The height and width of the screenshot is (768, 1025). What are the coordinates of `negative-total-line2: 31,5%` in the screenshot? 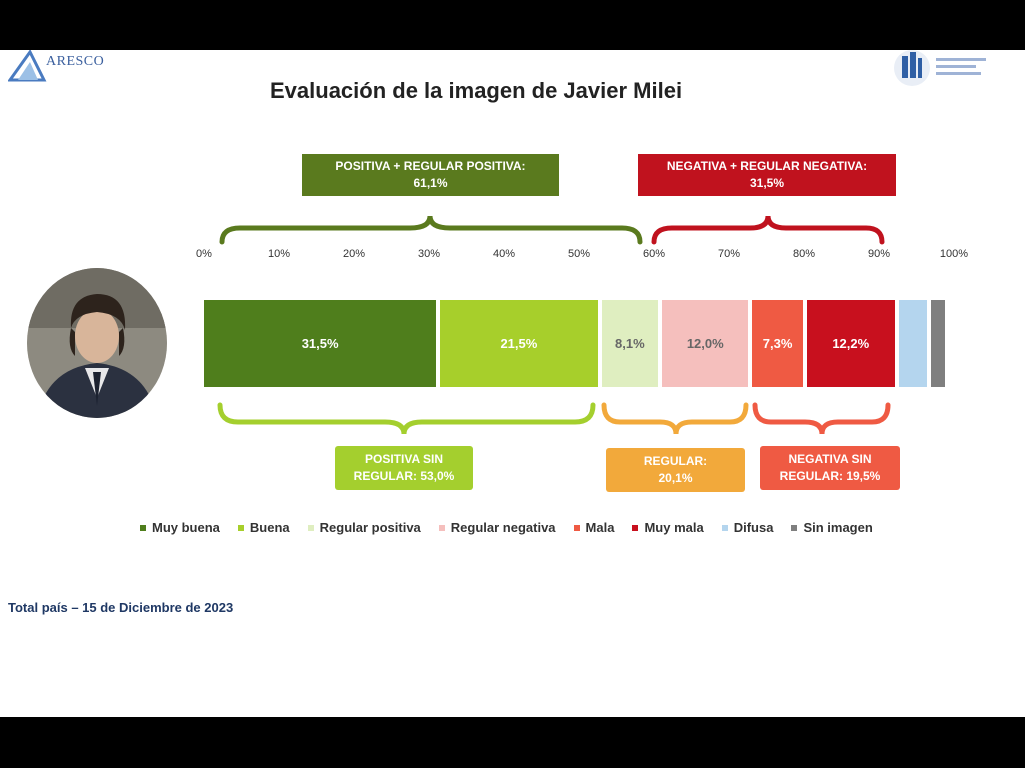 It's located at (767, 183).